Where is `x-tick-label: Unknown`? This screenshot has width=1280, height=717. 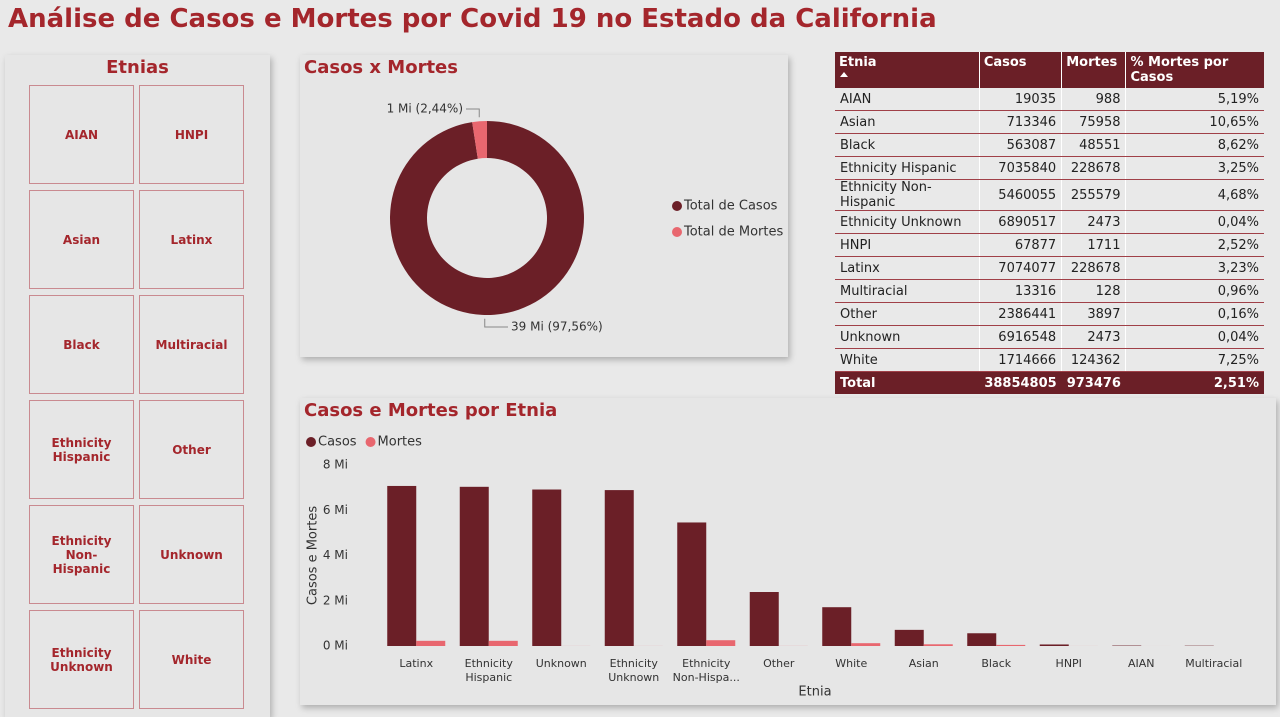 x-tick-label: Unknown is located at coordinates (561, 663).